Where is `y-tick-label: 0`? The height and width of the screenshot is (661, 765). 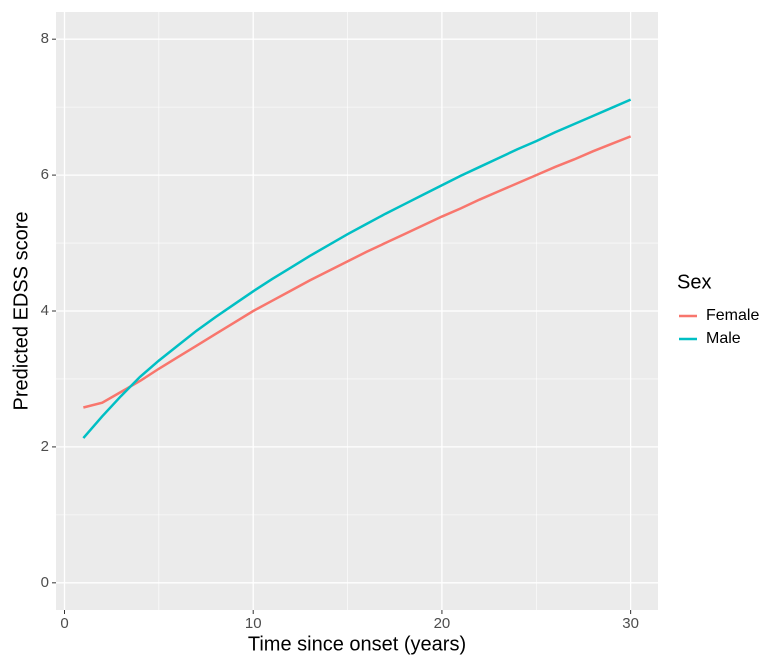 y-tick-label: 0 is located at coordinates (45, 582).